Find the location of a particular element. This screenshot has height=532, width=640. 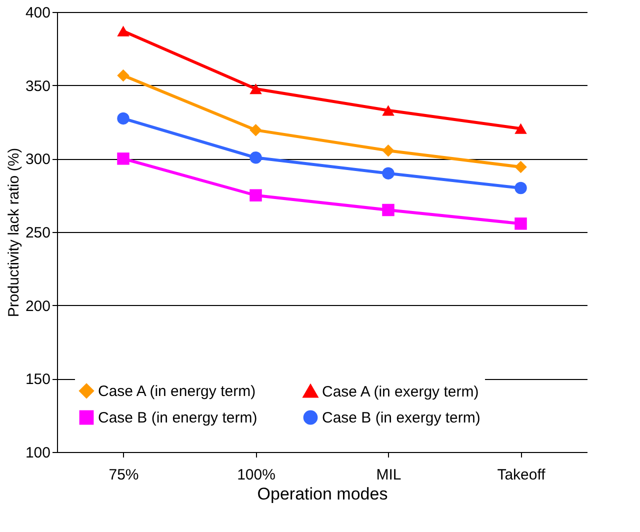

y-tick-label: 100 is located at coordinates (37, 453).